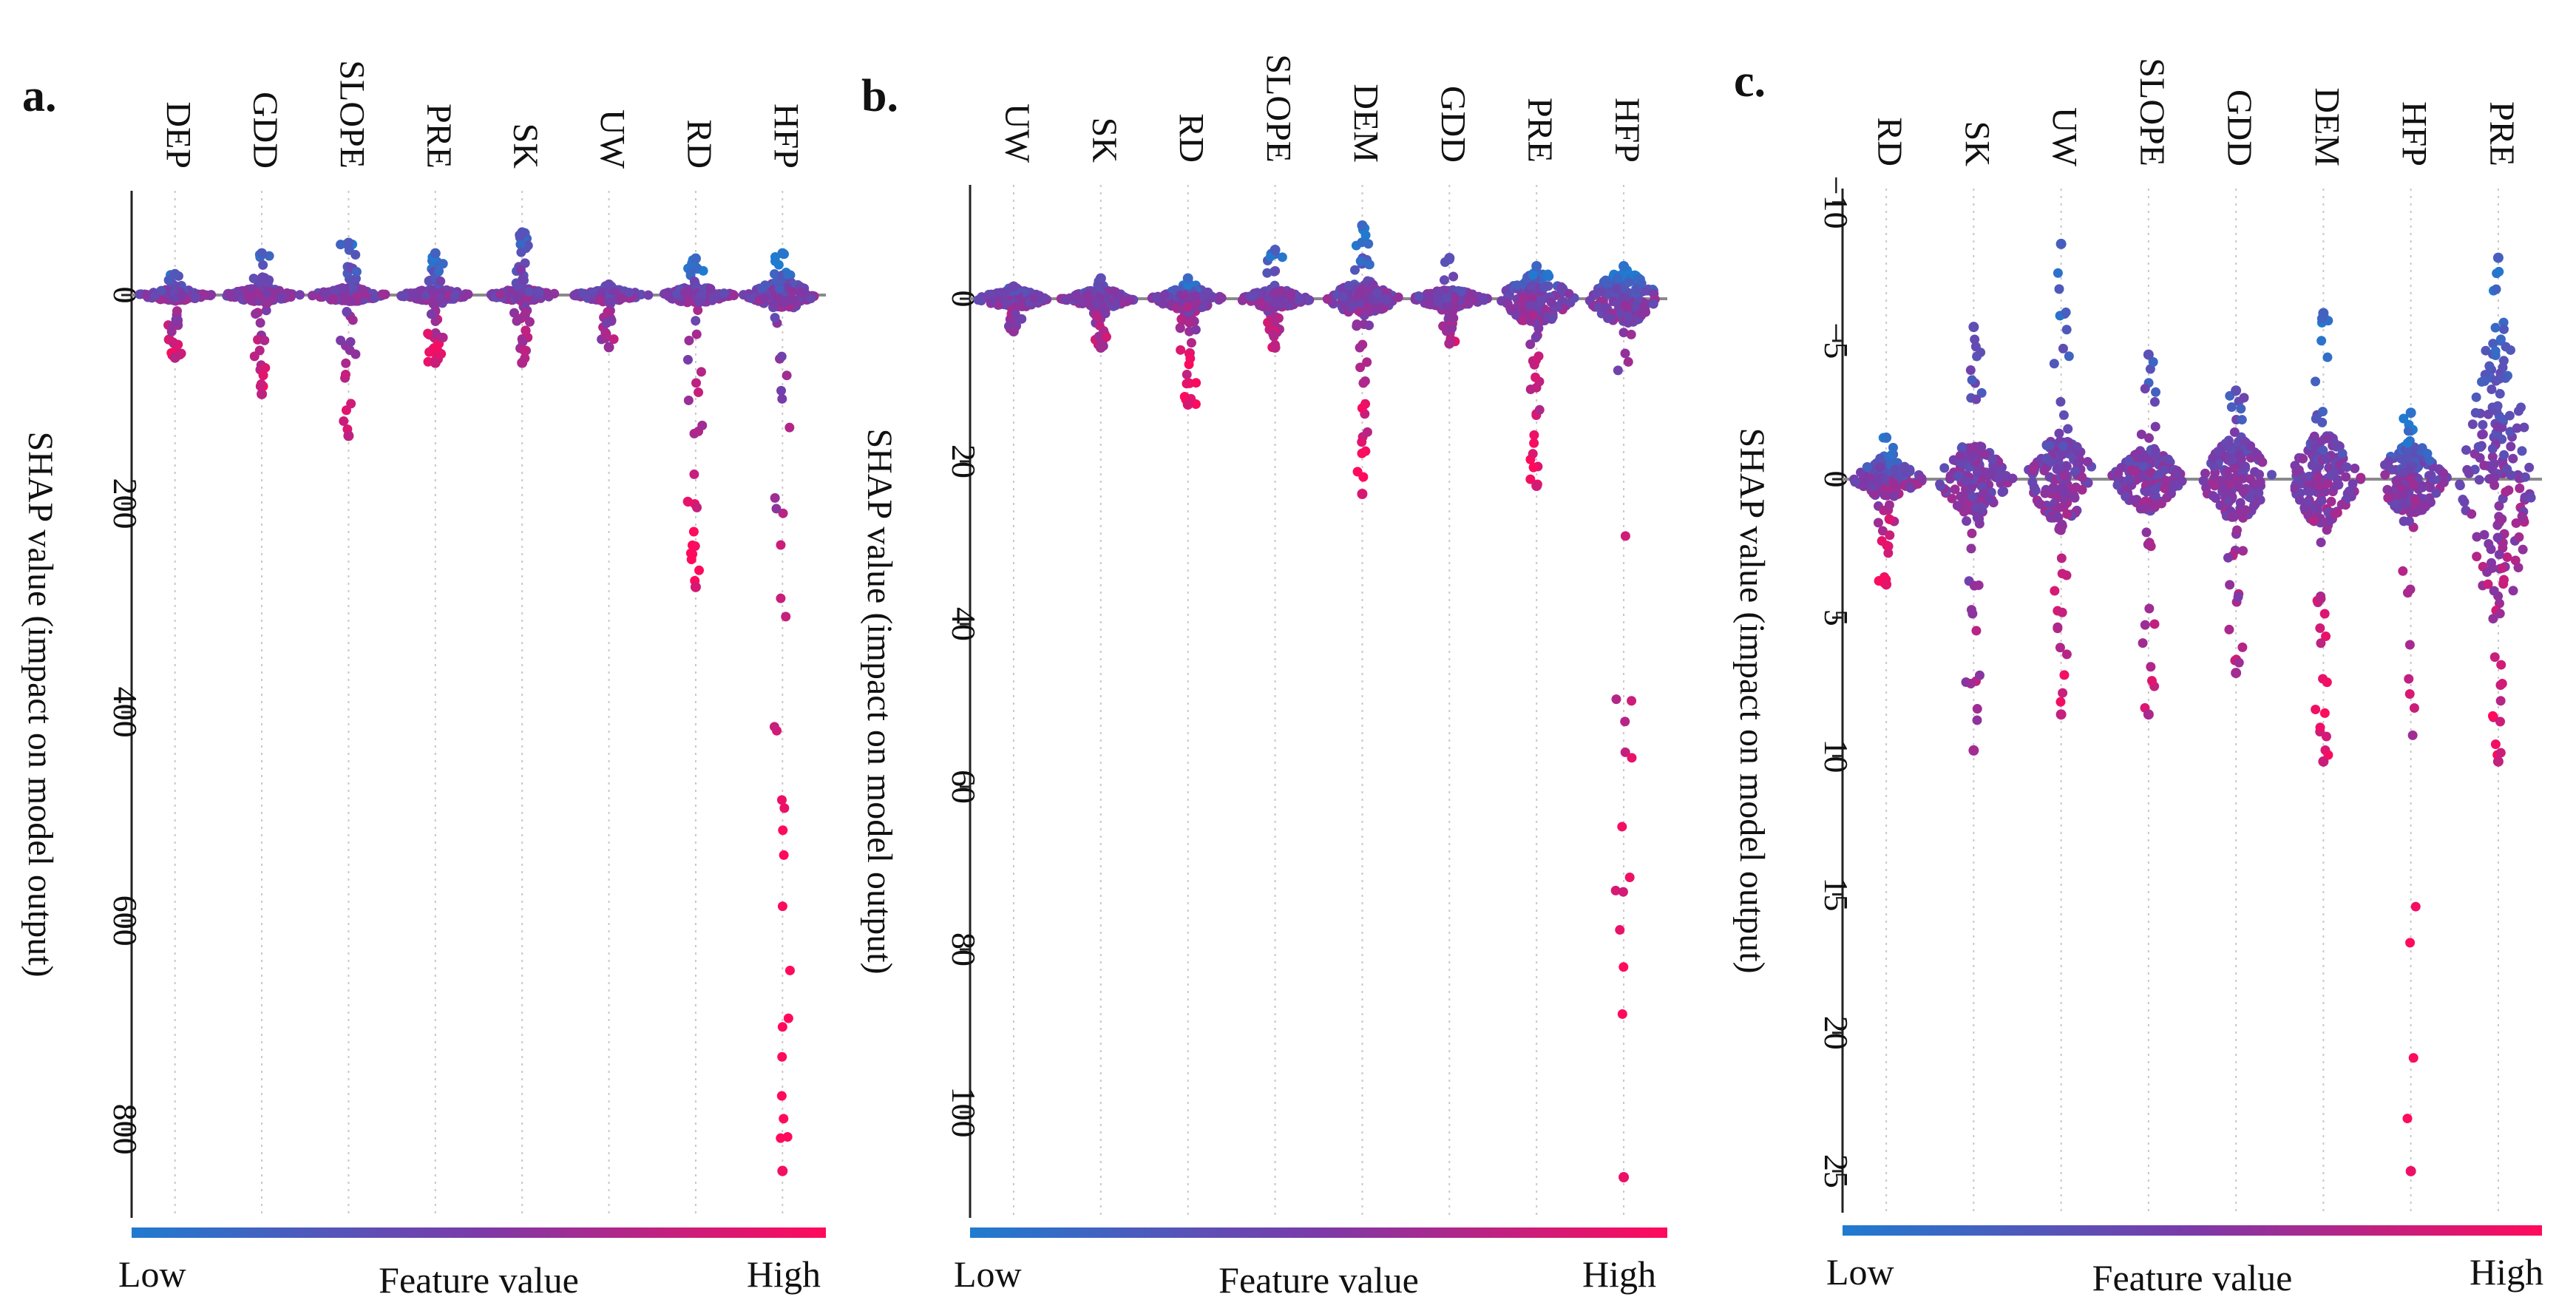  What do you see at coordinates (964, 949) in the screenshot?
I see `y-tick-label: 80` at bounding box center [964, 949].